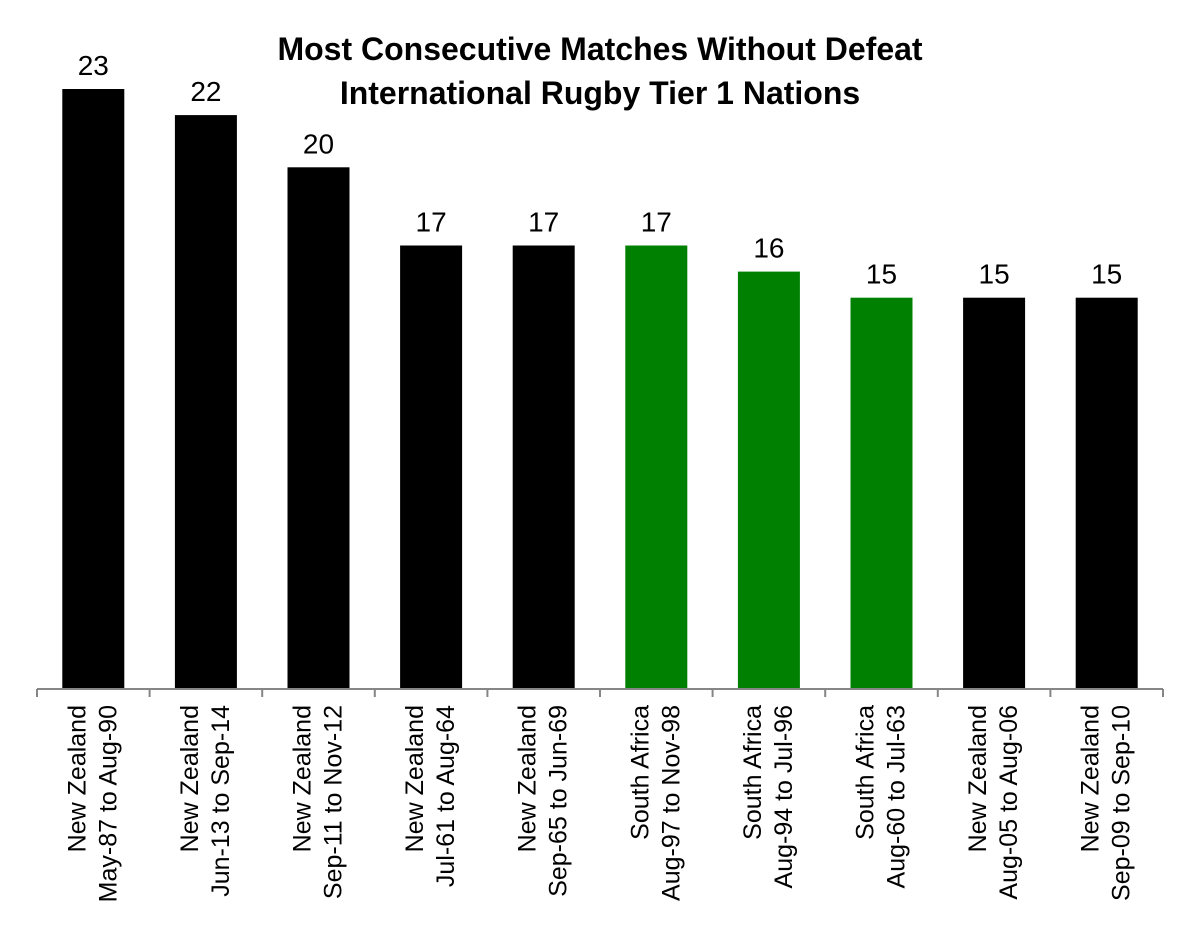 The width and height of the screenshot is (1200, 948). I want to click on x-tick-label-2-line-1: New Zealand, so click(190, 778).